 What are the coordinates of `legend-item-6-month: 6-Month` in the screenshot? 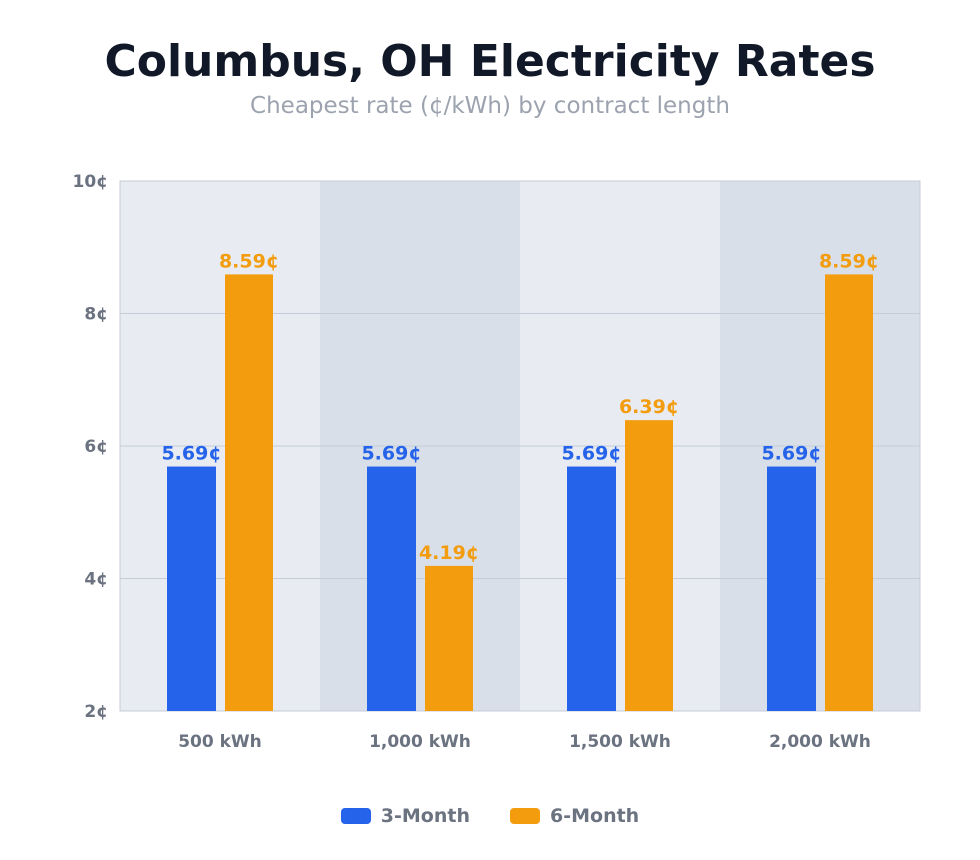 It's located at (574, 816).